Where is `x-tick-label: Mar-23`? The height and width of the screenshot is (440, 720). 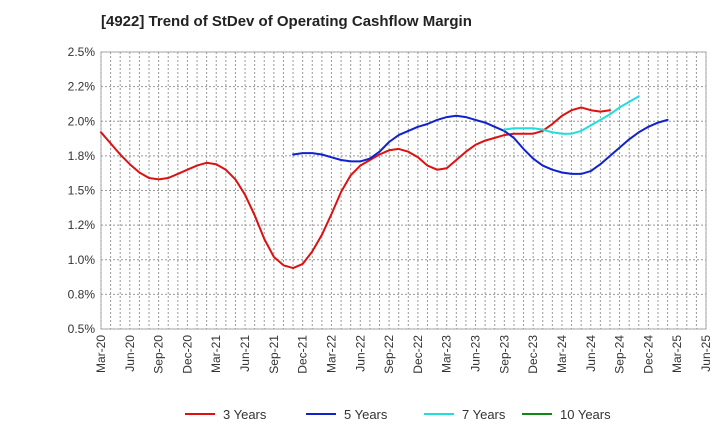
x-tick-label: Mar-23 is located at coordinates (447, 354).